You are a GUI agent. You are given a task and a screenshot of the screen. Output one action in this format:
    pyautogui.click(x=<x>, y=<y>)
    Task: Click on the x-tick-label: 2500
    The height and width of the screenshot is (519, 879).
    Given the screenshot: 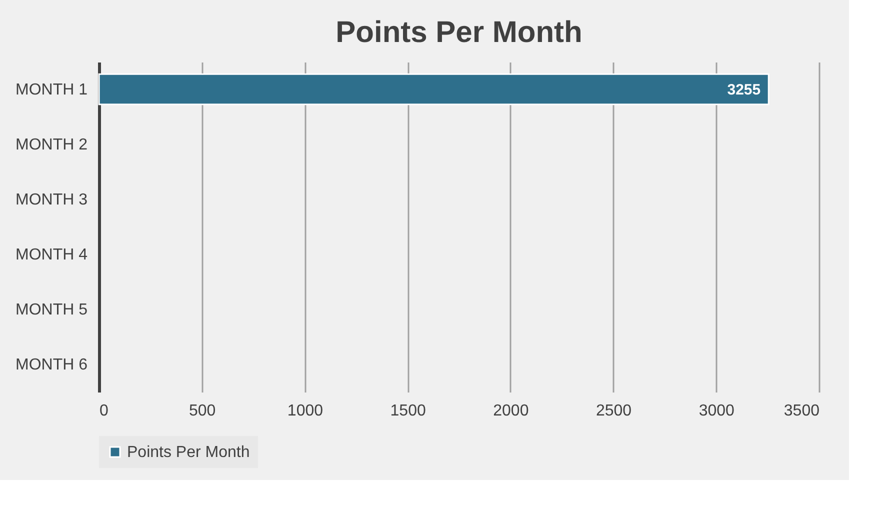 What is the action you would take?
    pyautogui.click(x=614, y=411)
    